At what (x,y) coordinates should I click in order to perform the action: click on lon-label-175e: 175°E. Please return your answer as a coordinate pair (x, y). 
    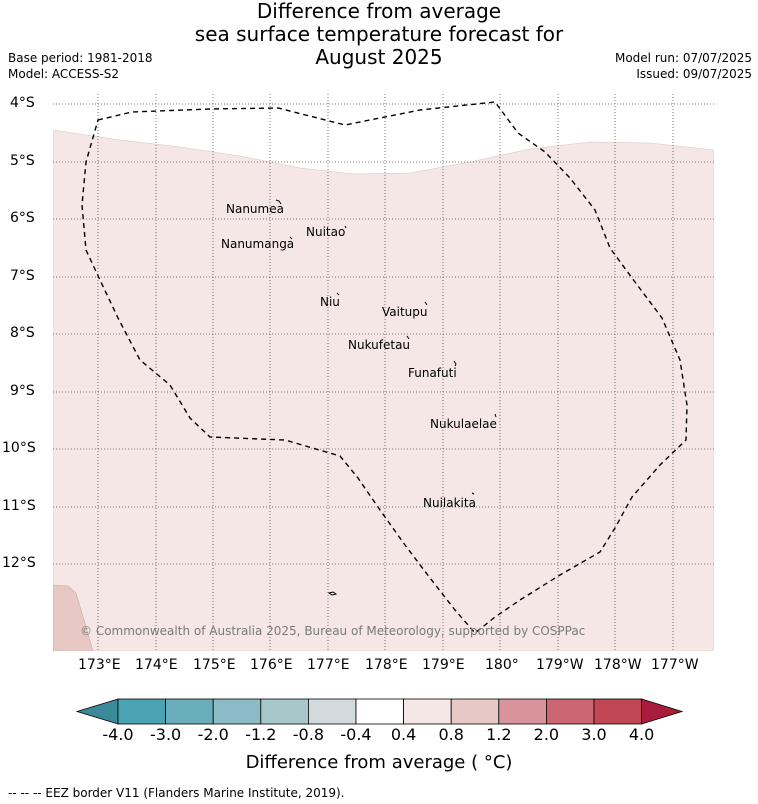
    Looking at the image, I should click on (214, 665).